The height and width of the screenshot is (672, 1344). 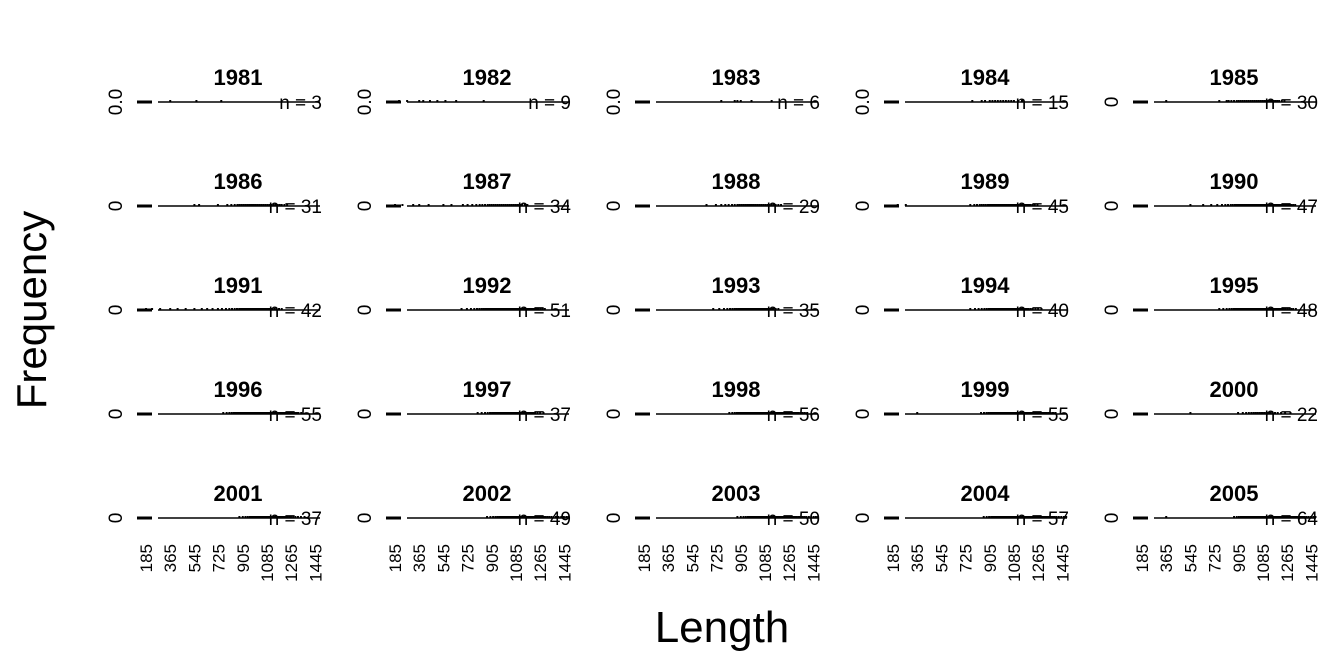 What do you see at coordinates (468, 558) in the screenshot?
I see `x-tick-label: 725` at bounding box center [468, 558].